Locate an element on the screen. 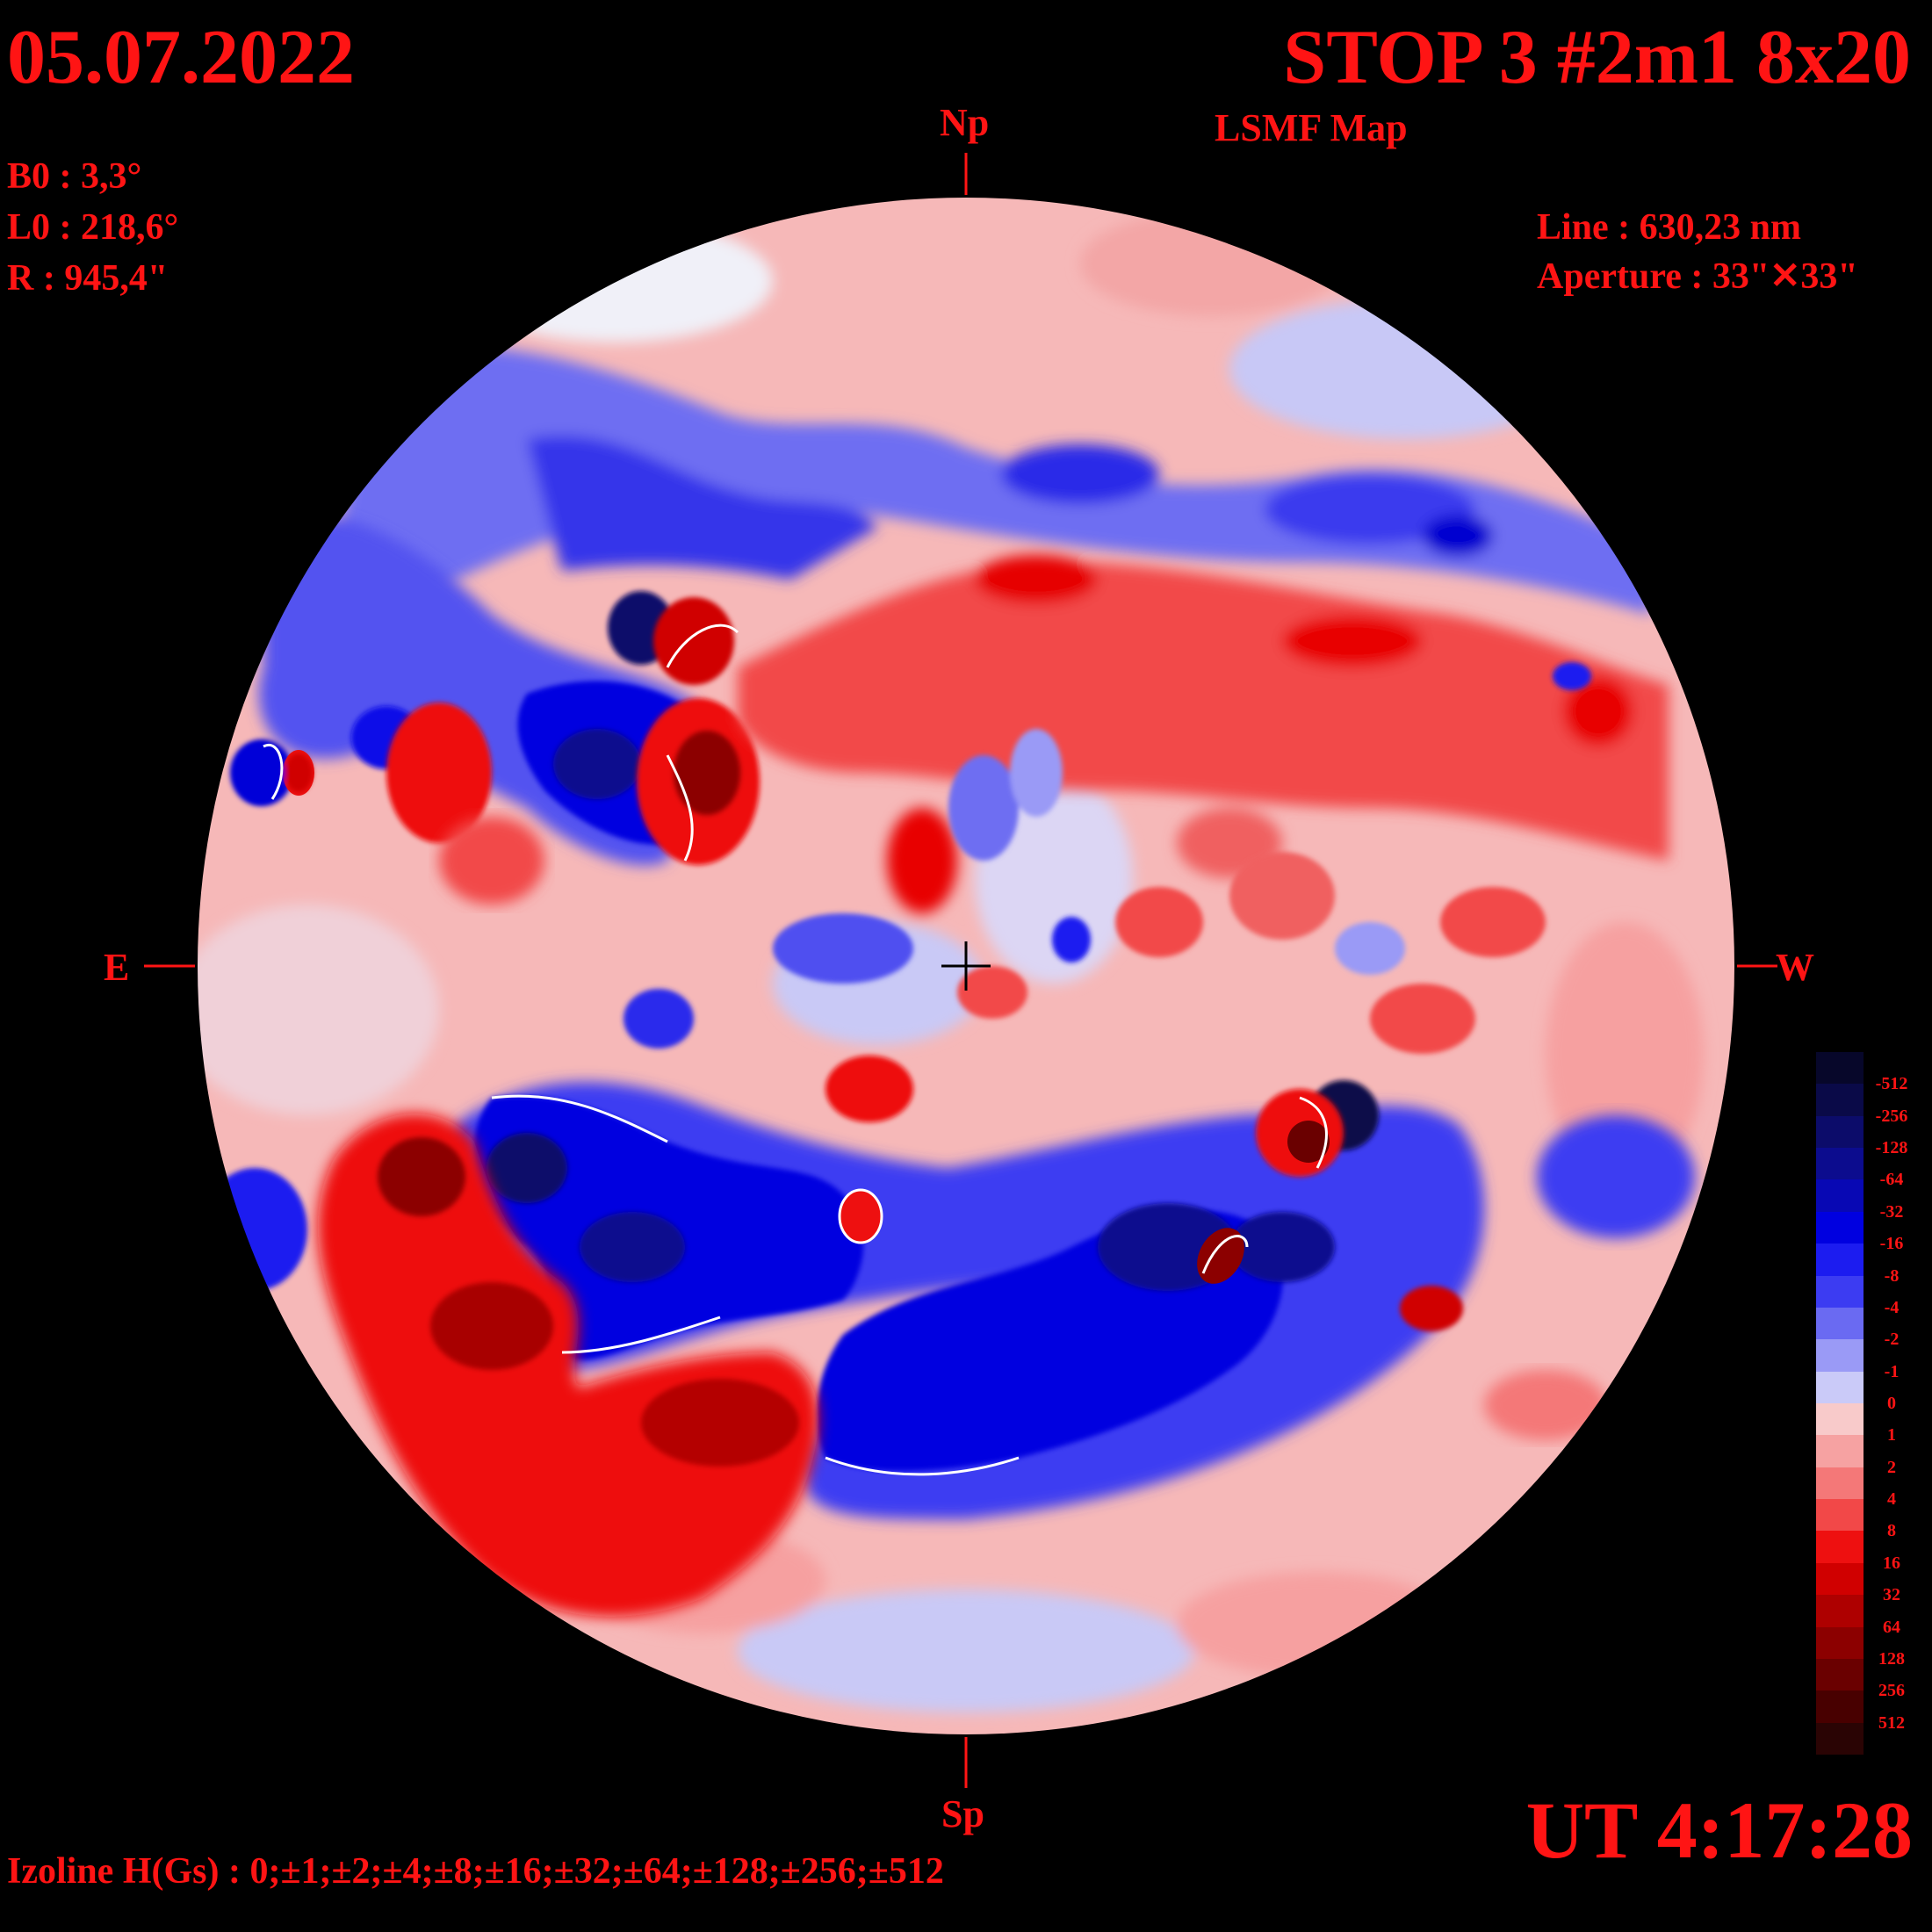 This screenshot has width=1932, height=1932. scale-label: -2 is located at coordinates (1892, 1340).